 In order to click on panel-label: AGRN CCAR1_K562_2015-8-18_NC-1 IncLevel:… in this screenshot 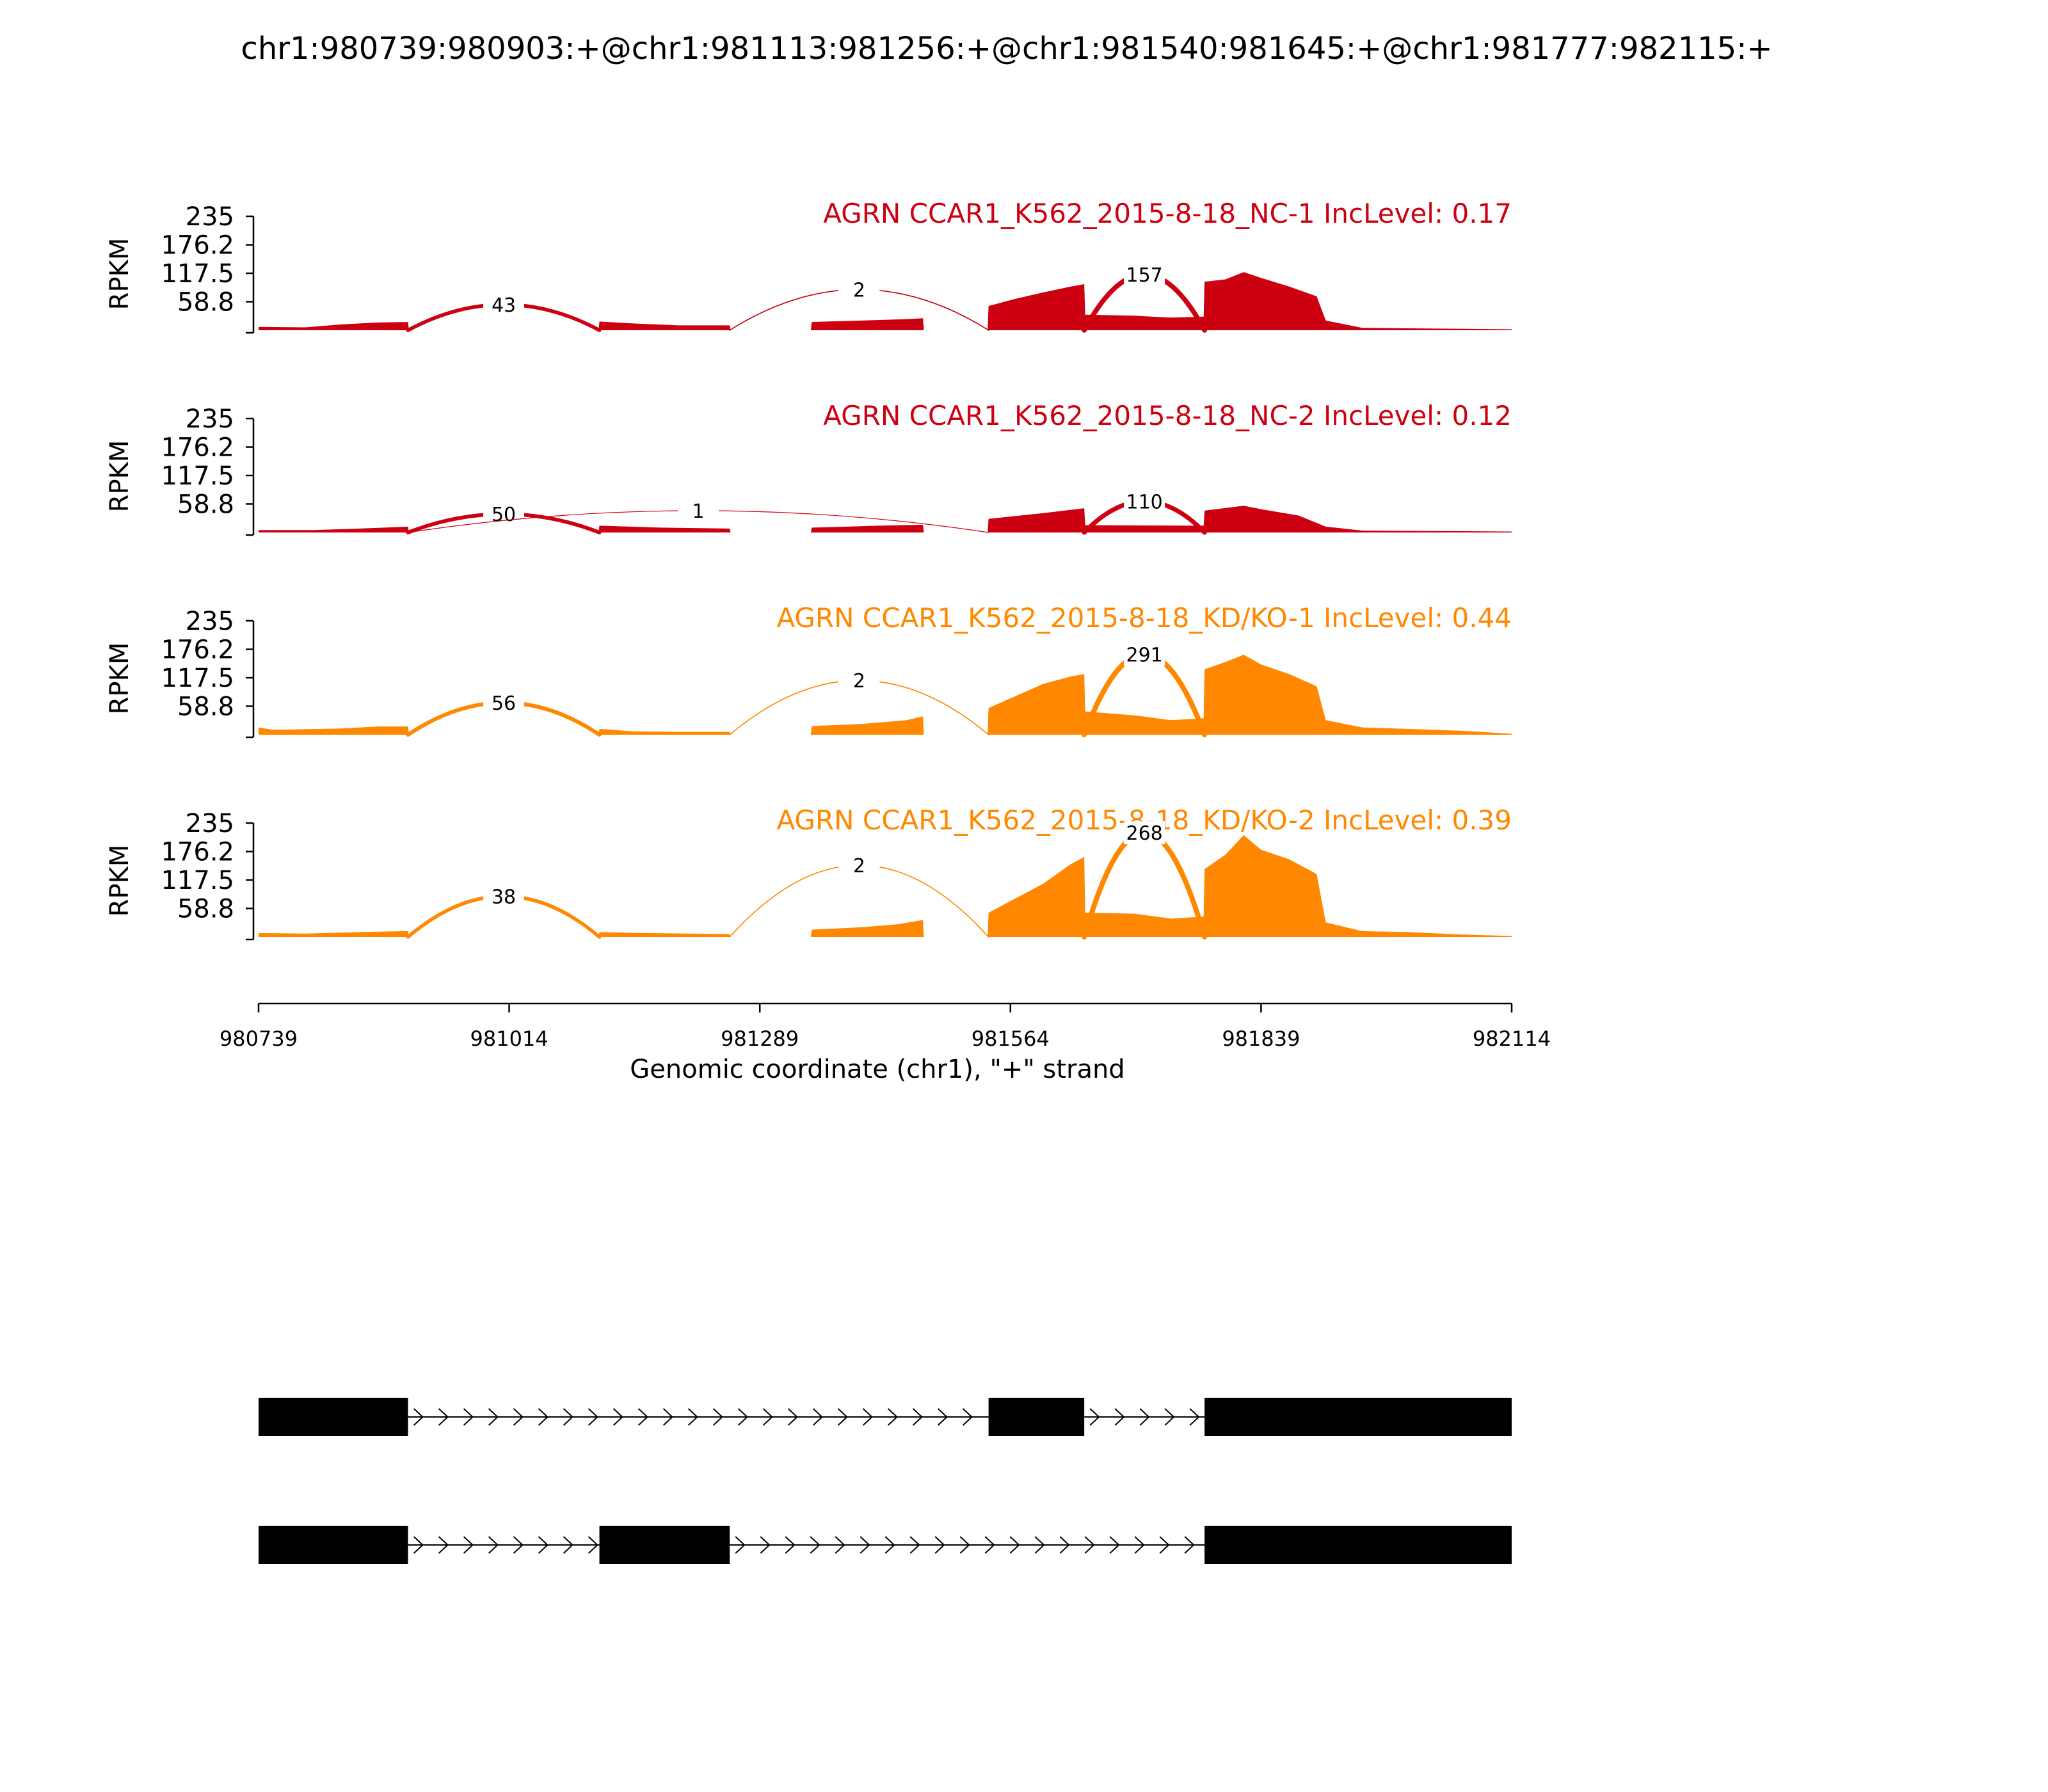, I will do `click(1167, 213)`.